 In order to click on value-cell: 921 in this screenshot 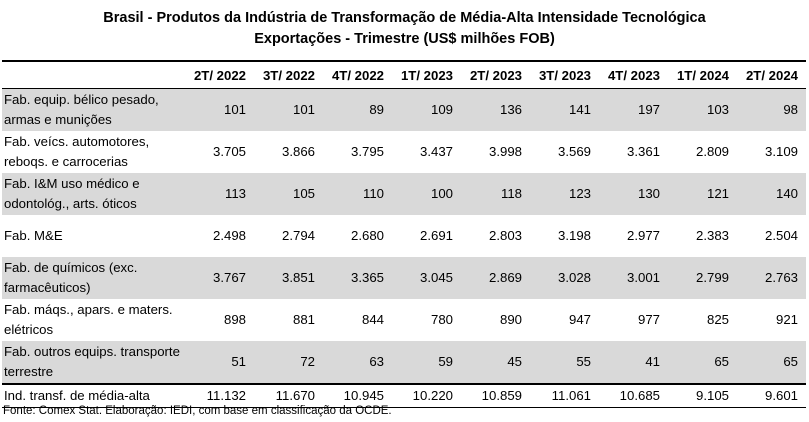, I will do `click(786, 319)`.